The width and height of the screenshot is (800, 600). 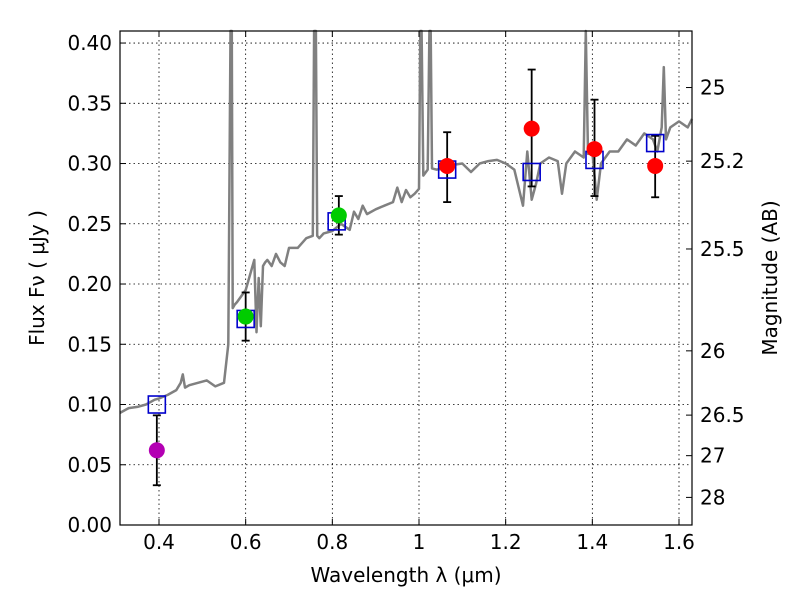 What do you see at coordinates (89, 344) in the screenshot?
I see `y-tick-label: 0.15` at bounding box center [89, 344].